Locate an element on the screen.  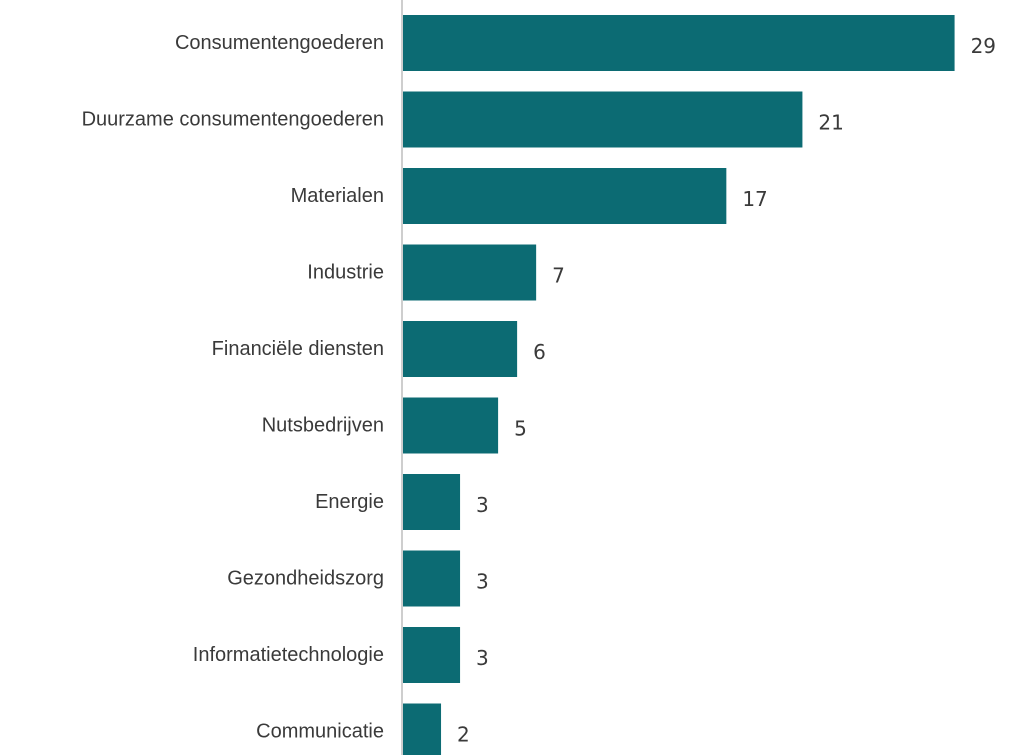
category-label: Consumentengoederen is located at coordinates (279, 43).